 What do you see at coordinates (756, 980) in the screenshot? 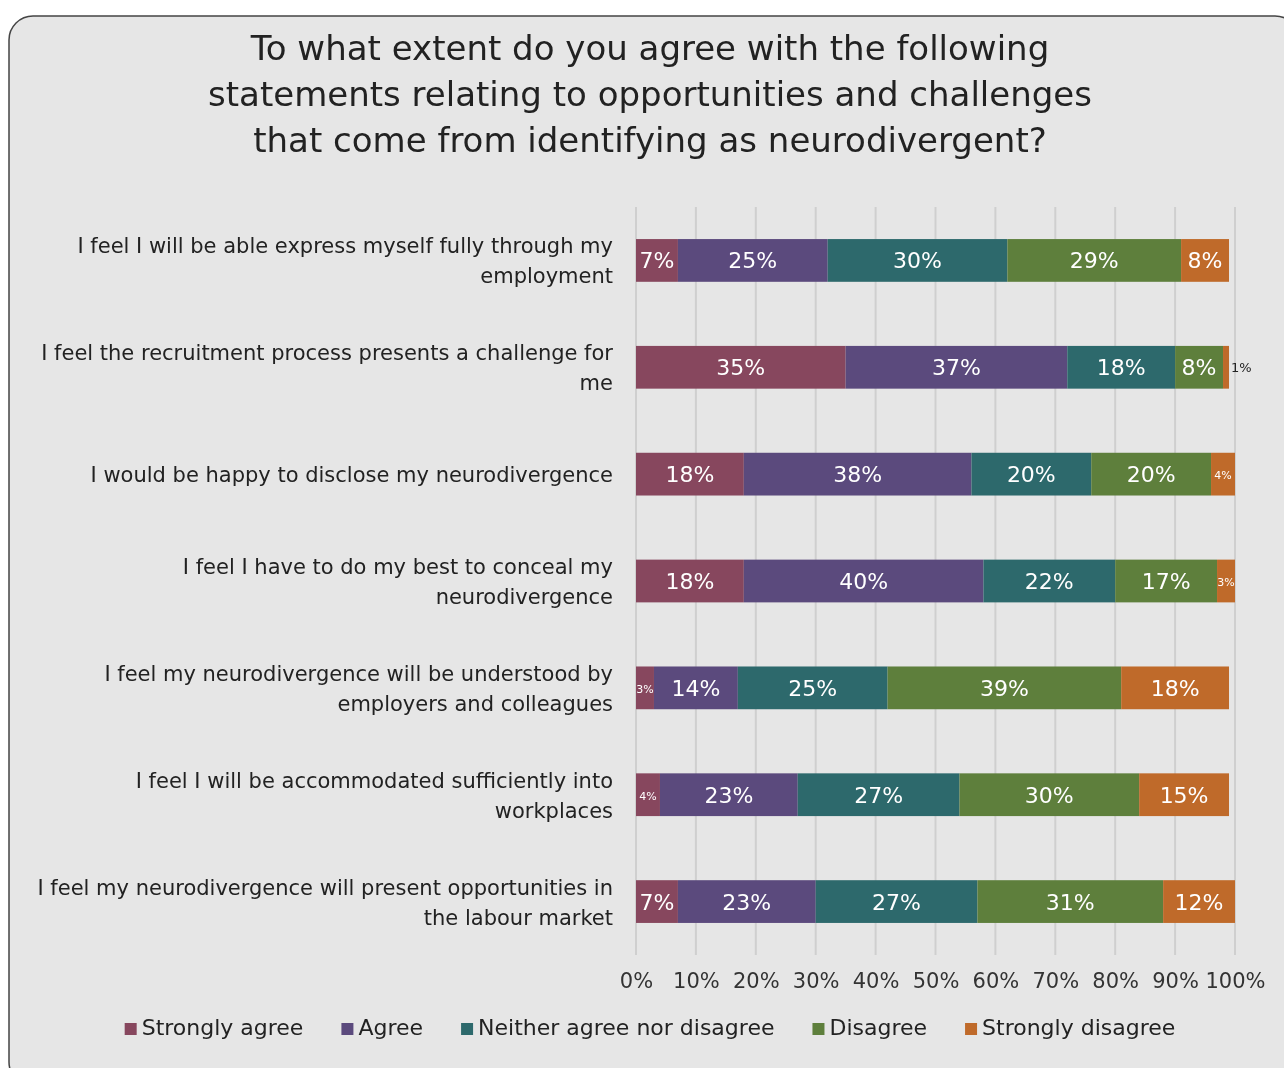
I see `x-tick-label: 20%` at bounding box center [756, 980].